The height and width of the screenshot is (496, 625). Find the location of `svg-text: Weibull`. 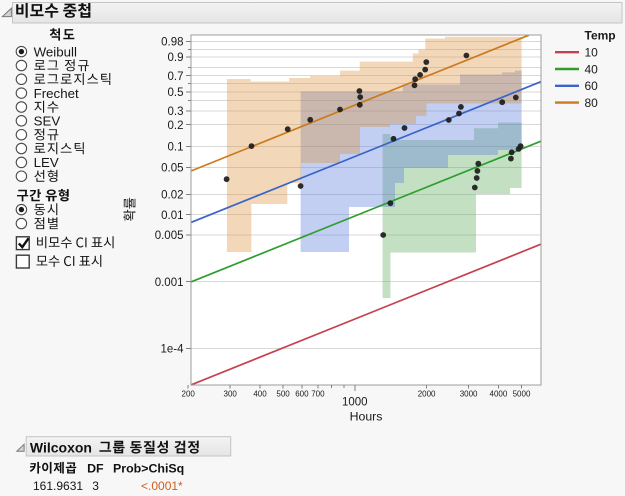

svg-text: Weibull is located at coordinates (55, 51).